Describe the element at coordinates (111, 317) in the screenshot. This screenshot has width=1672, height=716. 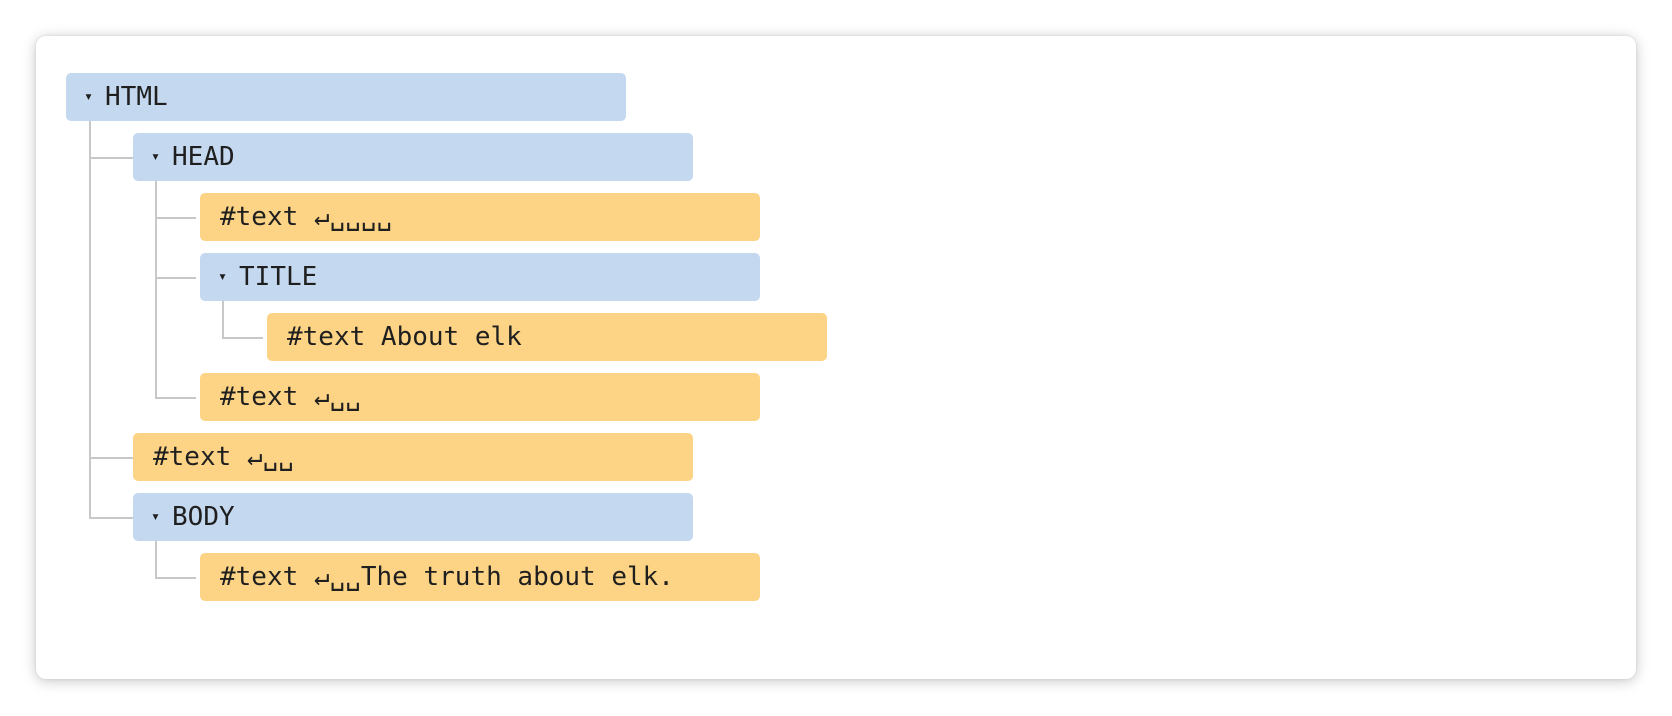
I see `connector-html` at that location.